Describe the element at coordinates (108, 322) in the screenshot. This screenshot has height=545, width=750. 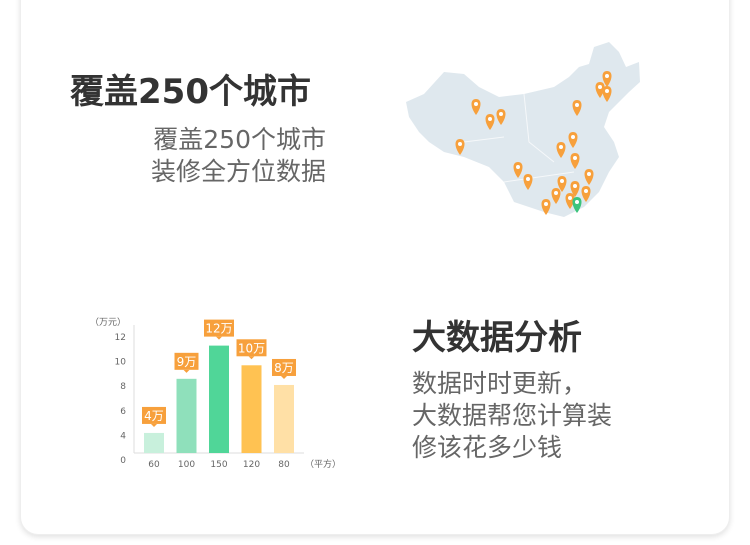
I see `y-axis-label: （万元）` at that location.